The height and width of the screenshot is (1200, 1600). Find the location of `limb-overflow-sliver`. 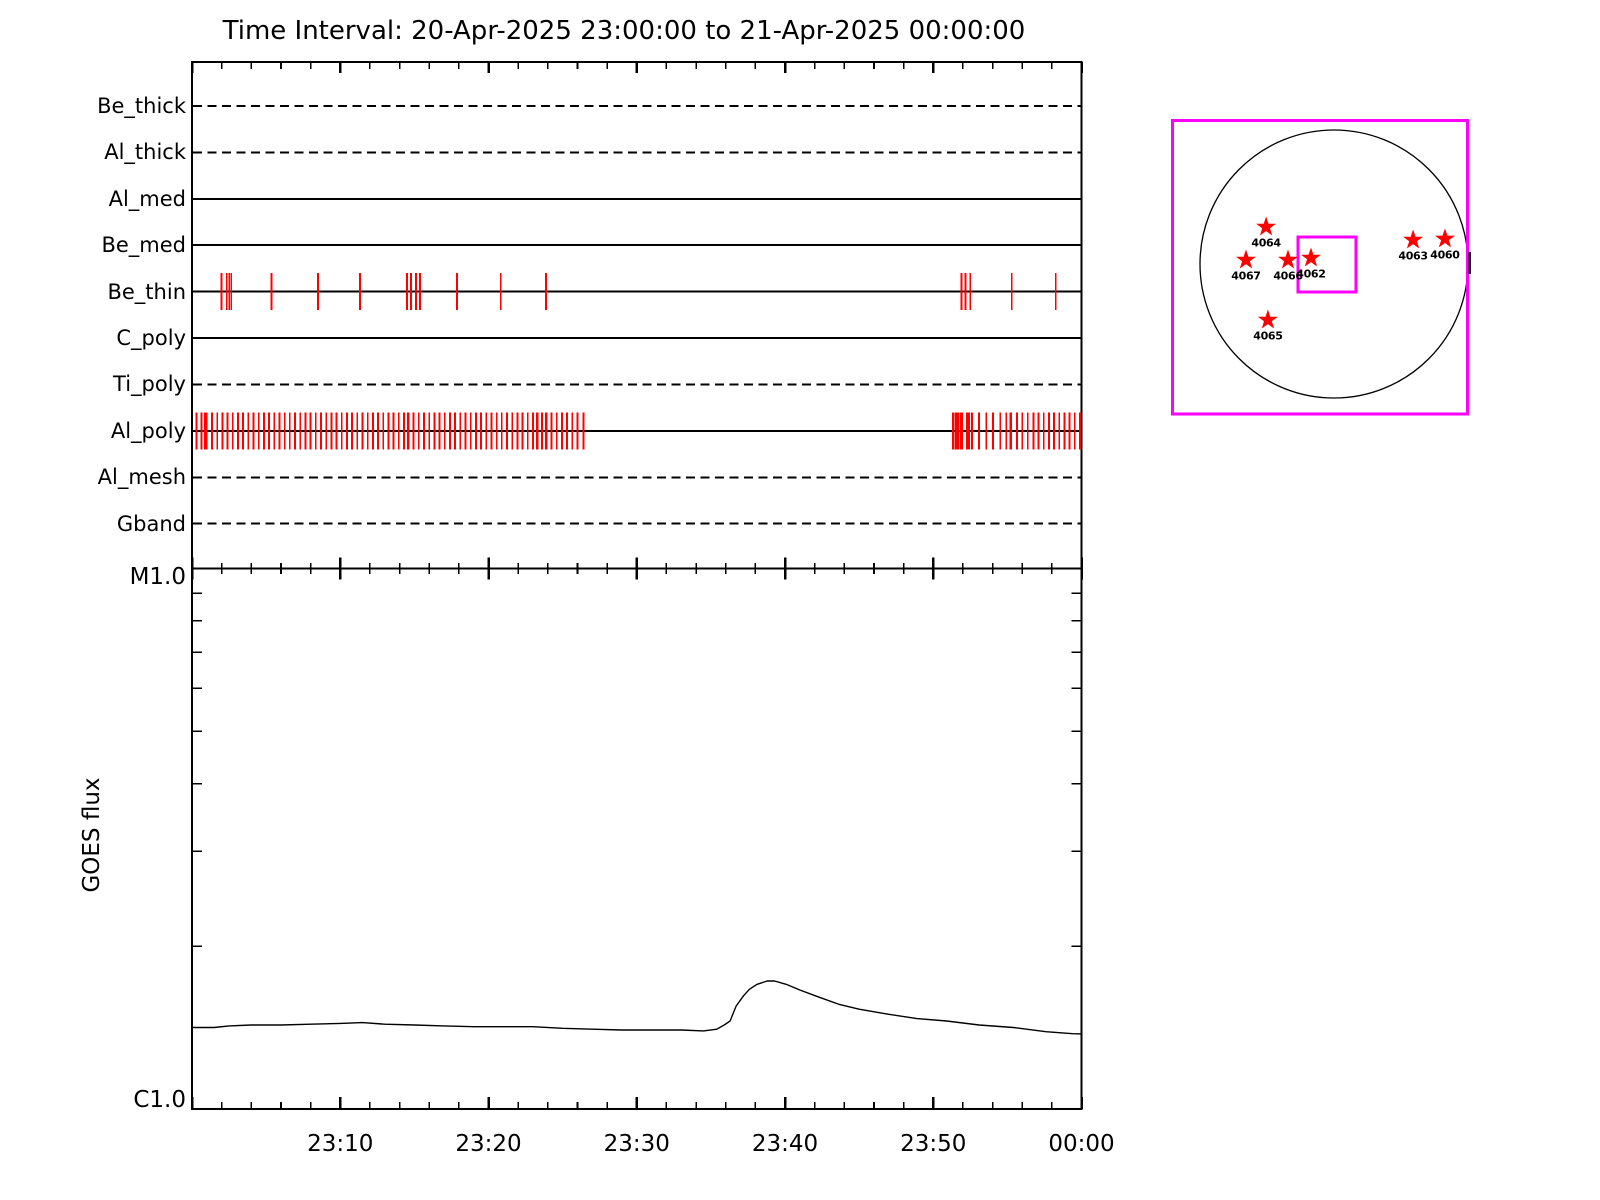

limb-overflow-sliver is located at coordinates (1469, 263).